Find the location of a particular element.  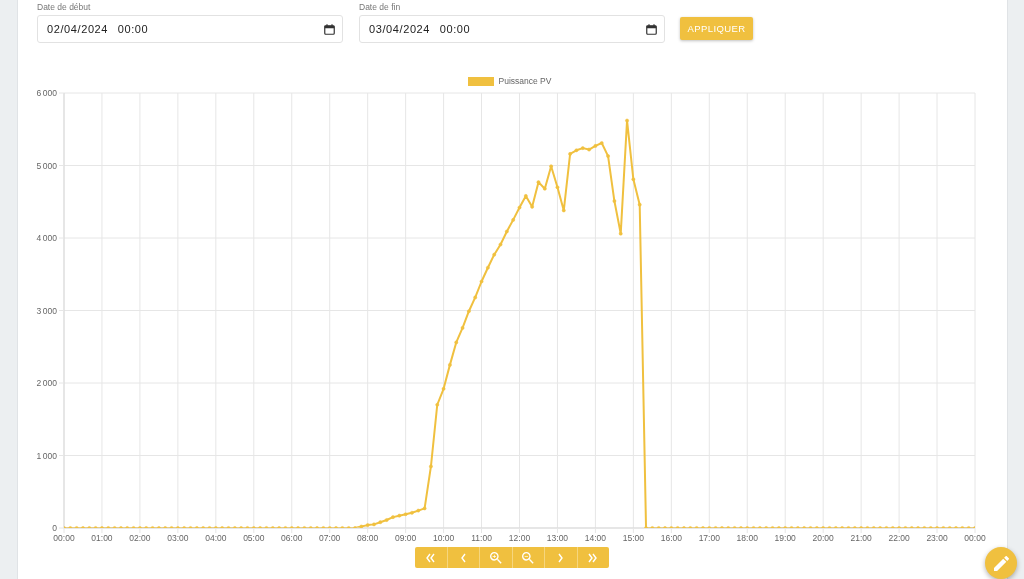

y-tick-label: 4 000 is located at coordinates (47, 238).